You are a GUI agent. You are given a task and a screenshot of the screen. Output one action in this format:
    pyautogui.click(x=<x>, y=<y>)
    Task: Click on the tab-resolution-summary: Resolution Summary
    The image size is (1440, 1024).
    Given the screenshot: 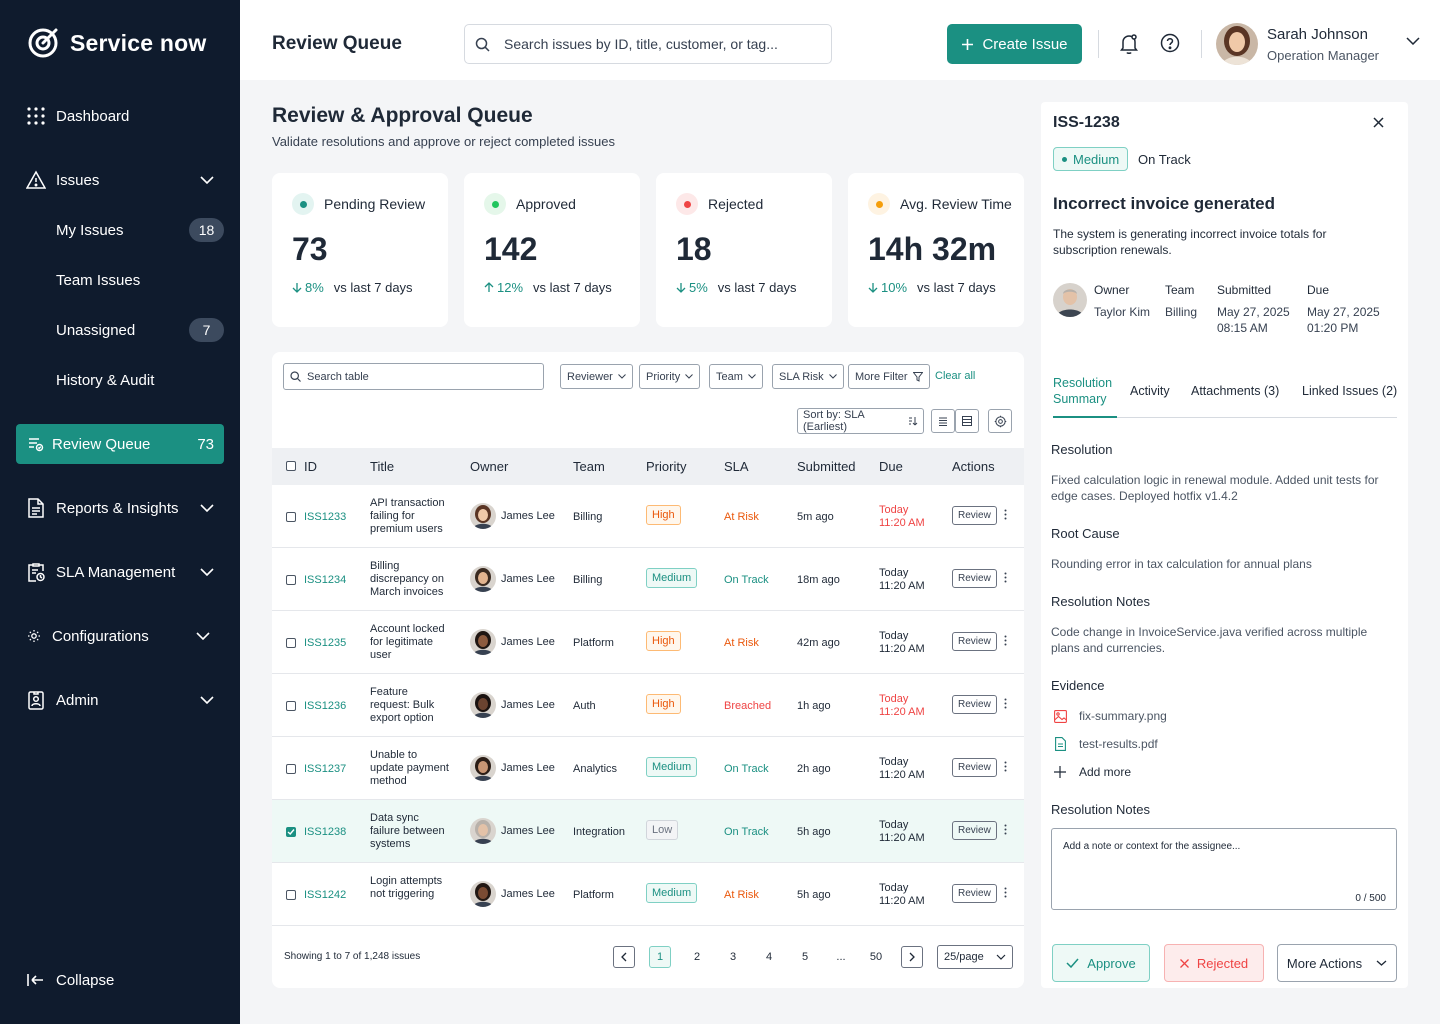 What is the action you would take?
    pyautogui.click(x=1083, y=391)
    